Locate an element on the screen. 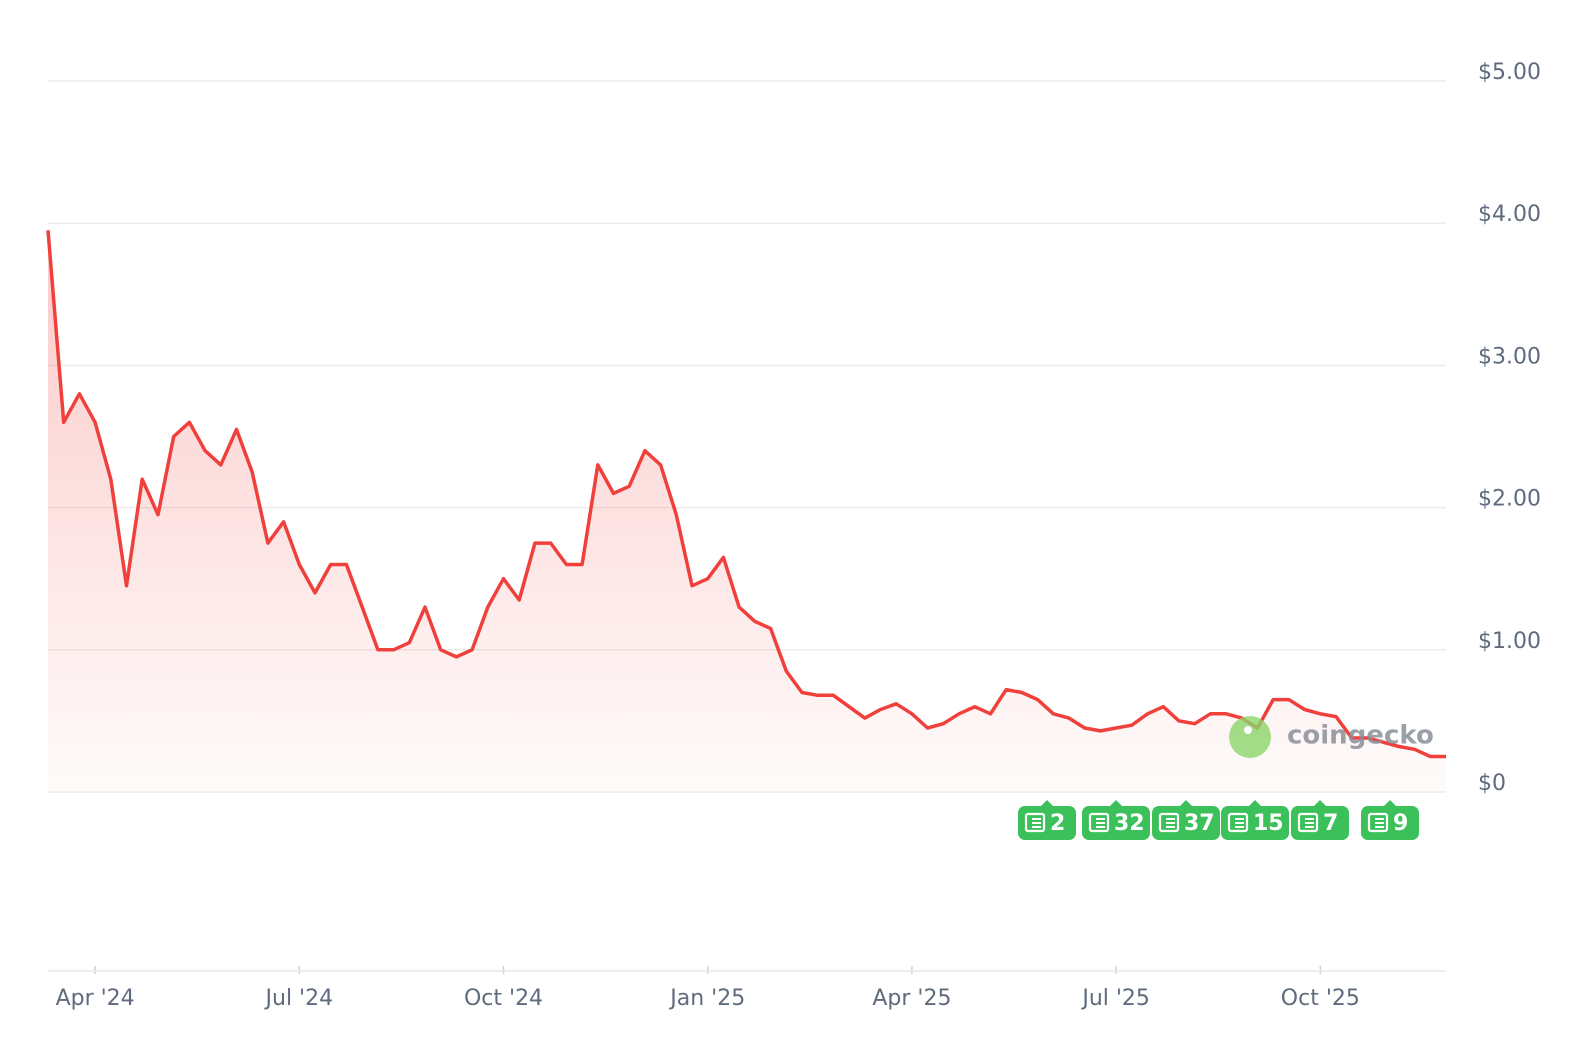  watermark-logo-eye is located at coordinates (1248, 730).